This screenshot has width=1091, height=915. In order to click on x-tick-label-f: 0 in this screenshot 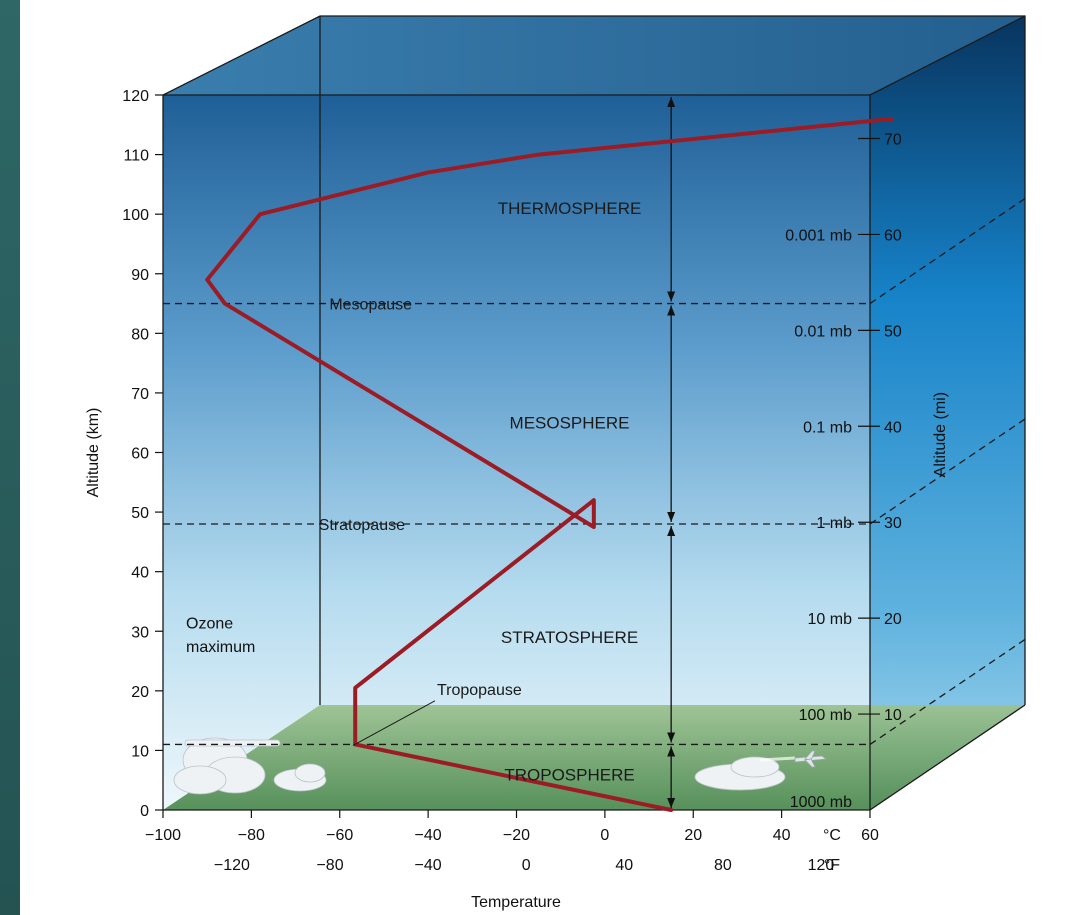, I will do `click(526, 865)`.